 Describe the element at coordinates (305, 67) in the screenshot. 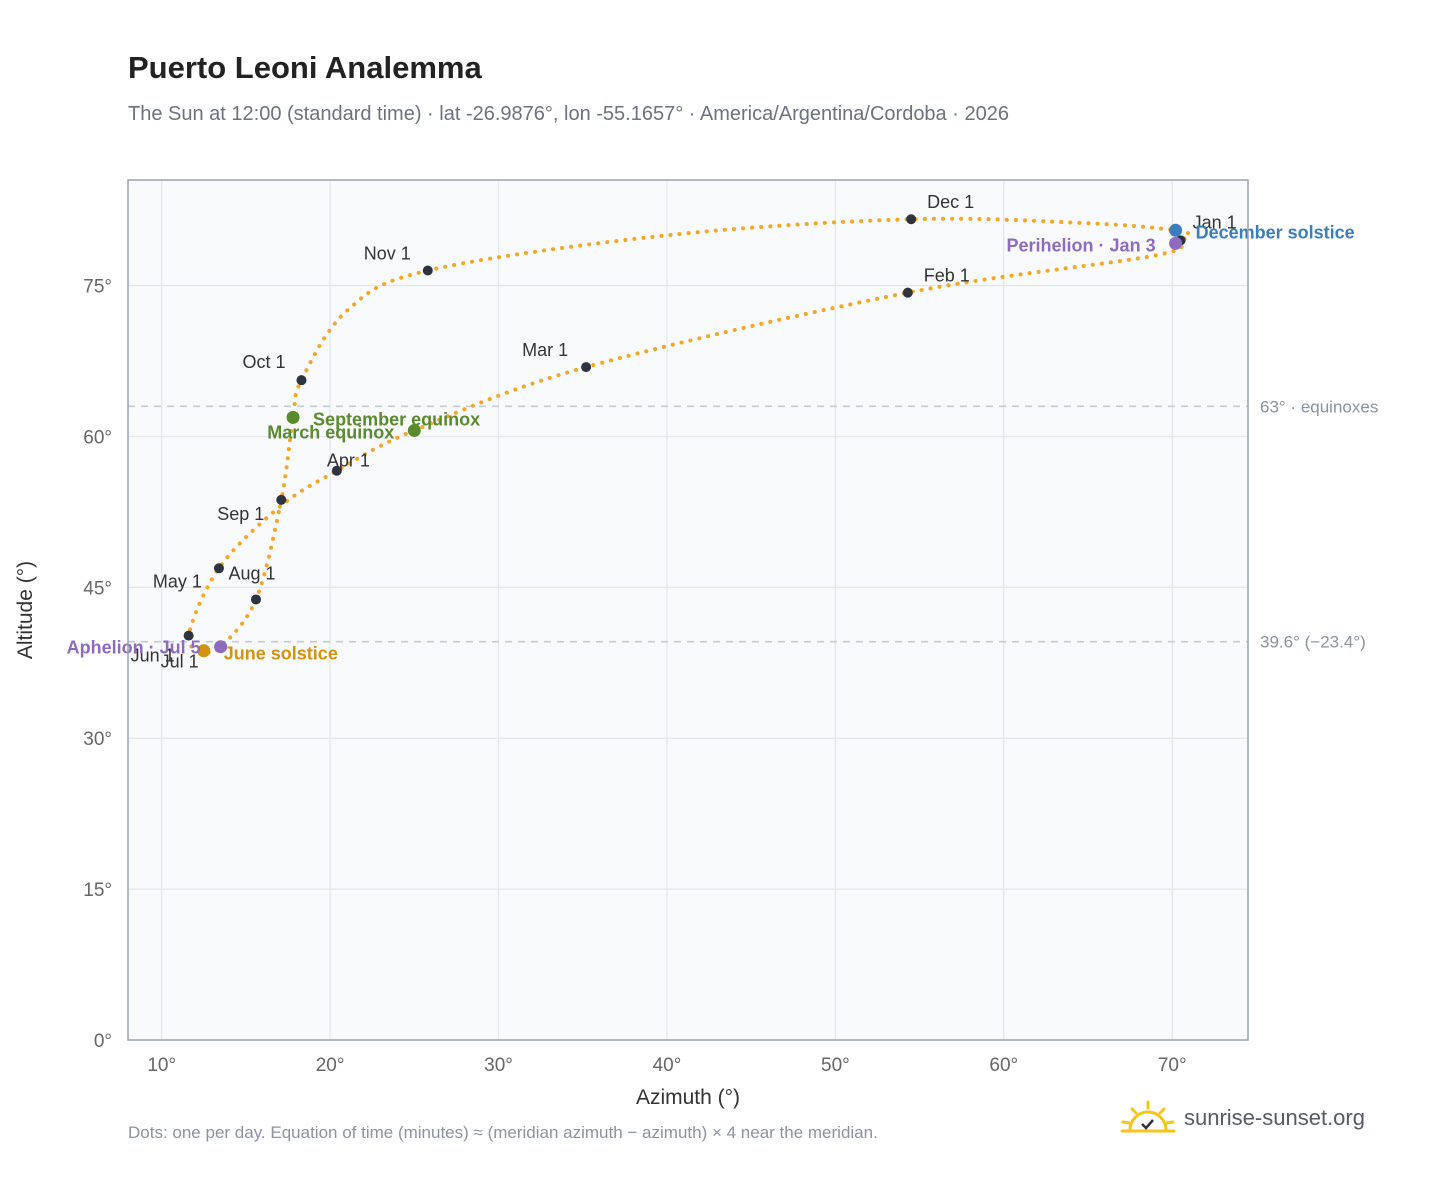

I see `chart-title: Puerto Leoni Analemma` at that location.